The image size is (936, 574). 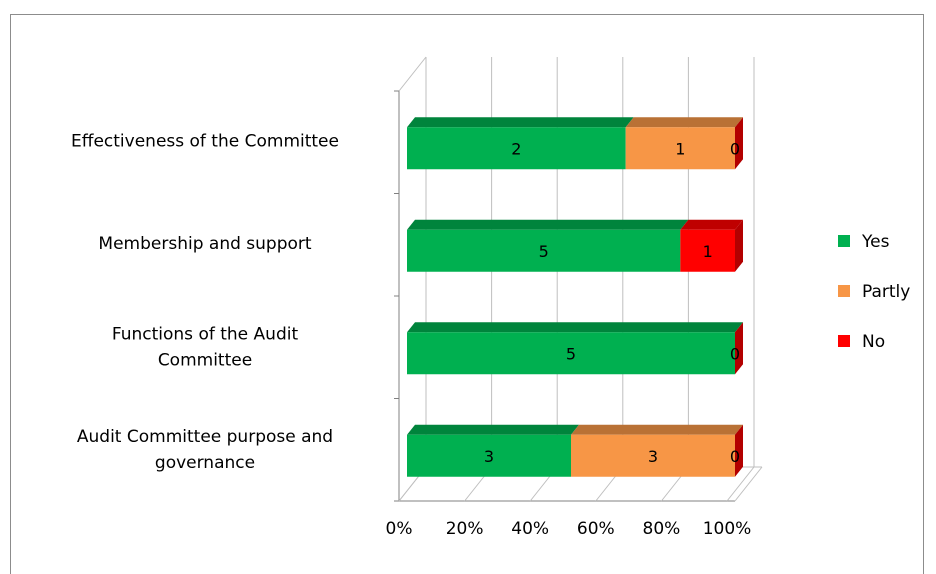 What do you see at coordinates (875, 242) in the screenshot?
I see `legend-label-yes: Yes` at bounding box center [875, 242].